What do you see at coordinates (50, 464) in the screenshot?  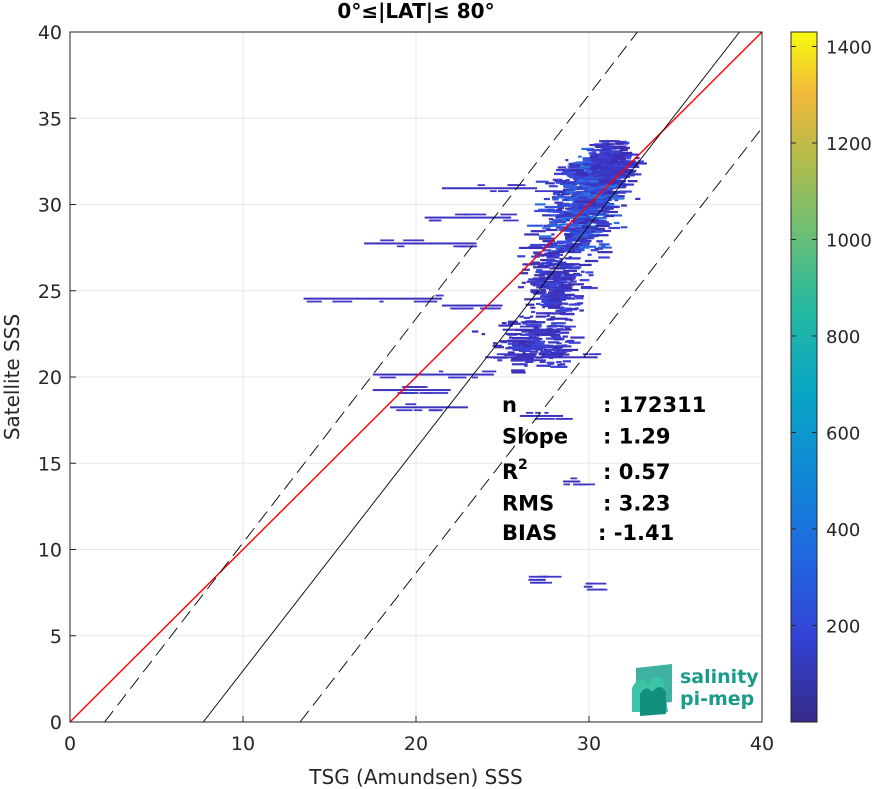 I see `y-tick-label: 15` at bounding box center [50, 464].